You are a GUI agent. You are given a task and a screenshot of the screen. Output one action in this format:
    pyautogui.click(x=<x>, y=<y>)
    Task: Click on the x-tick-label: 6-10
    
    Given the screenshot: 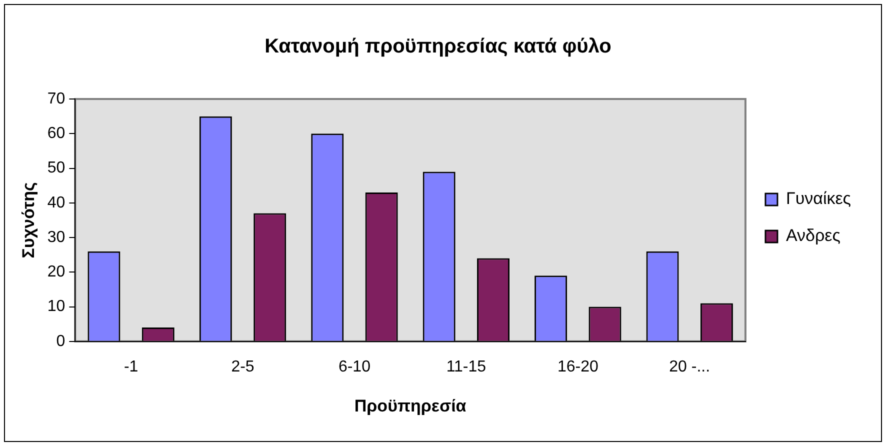 What is the action you would take?
    pyautogui.click(x=354, y=367)
    